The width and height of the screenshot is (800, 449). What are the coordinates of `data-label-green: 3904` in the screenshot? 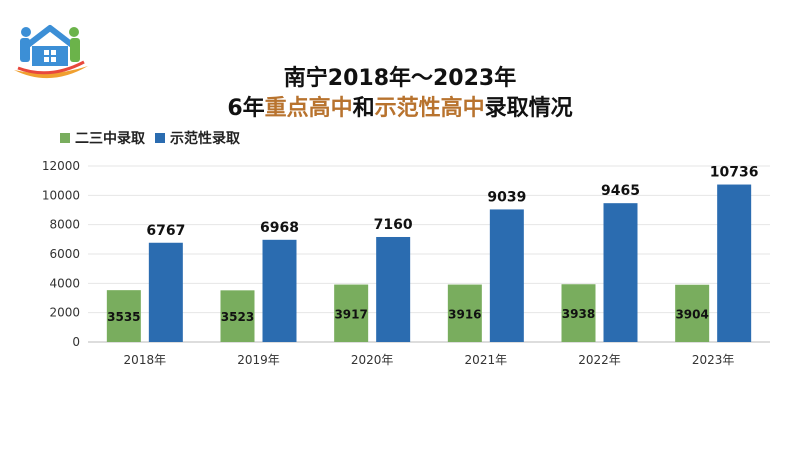 It's located at (691, 314).